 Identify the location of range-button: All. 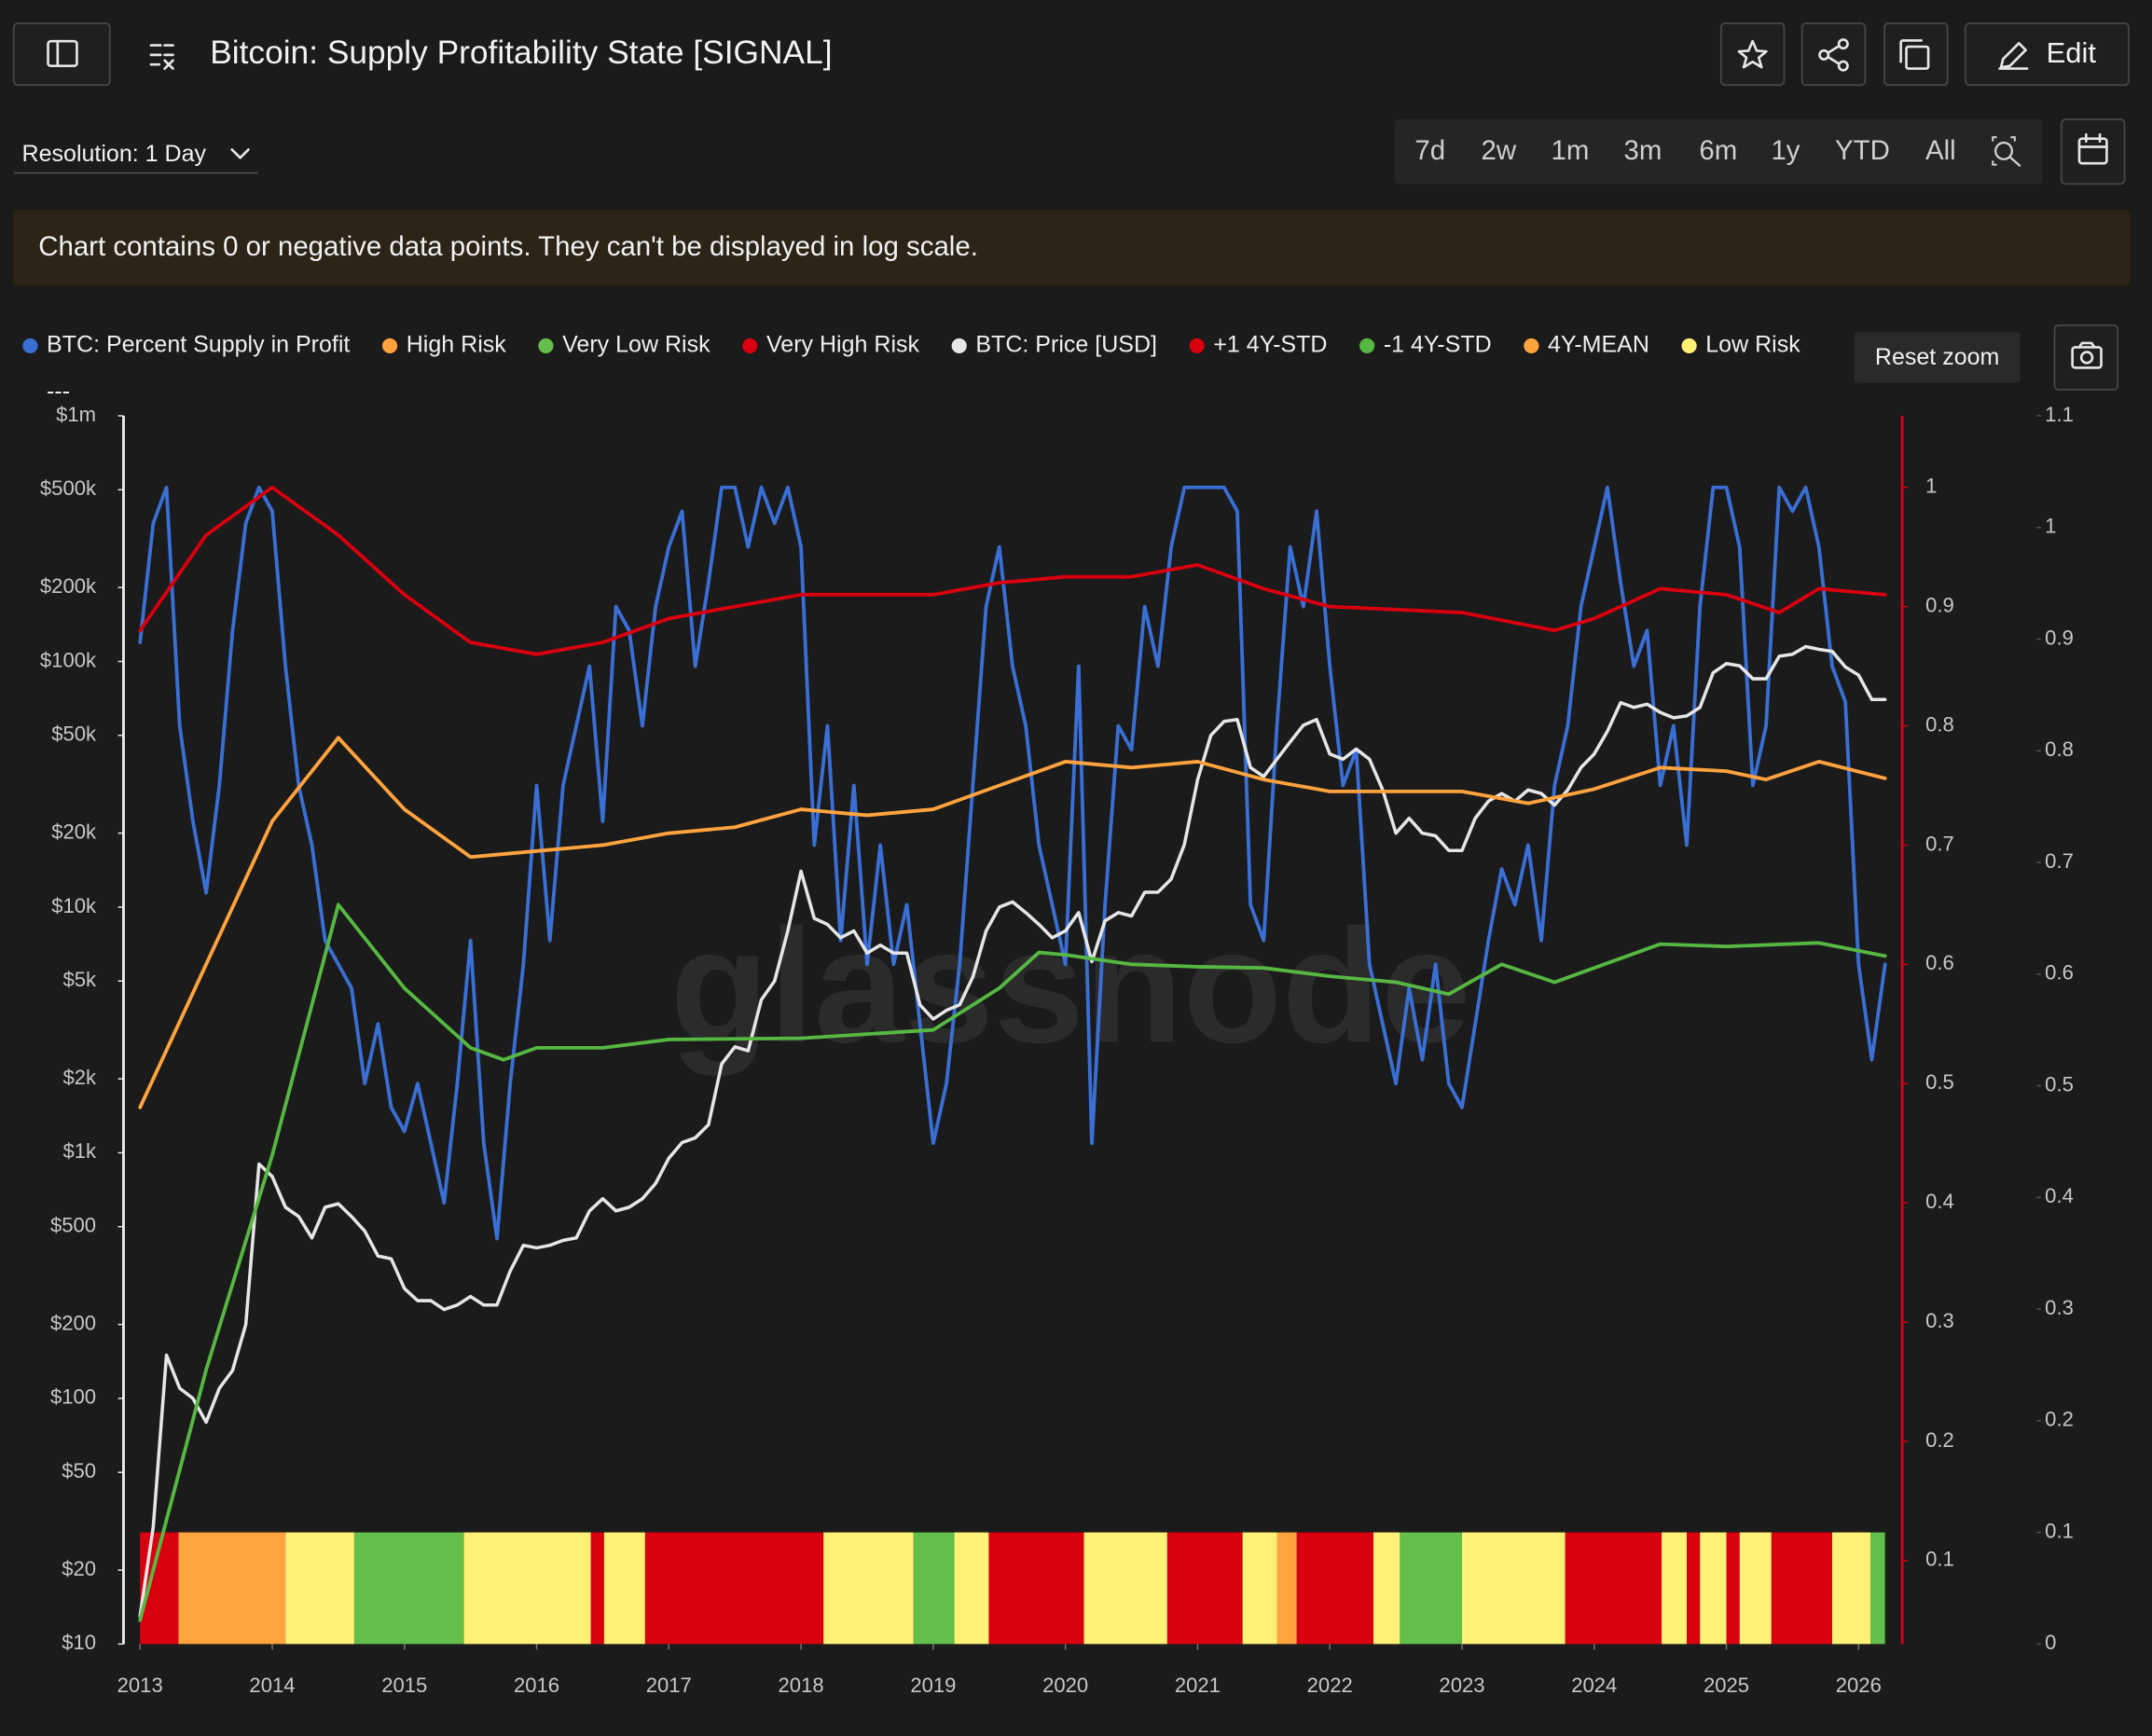
(1940, 150).